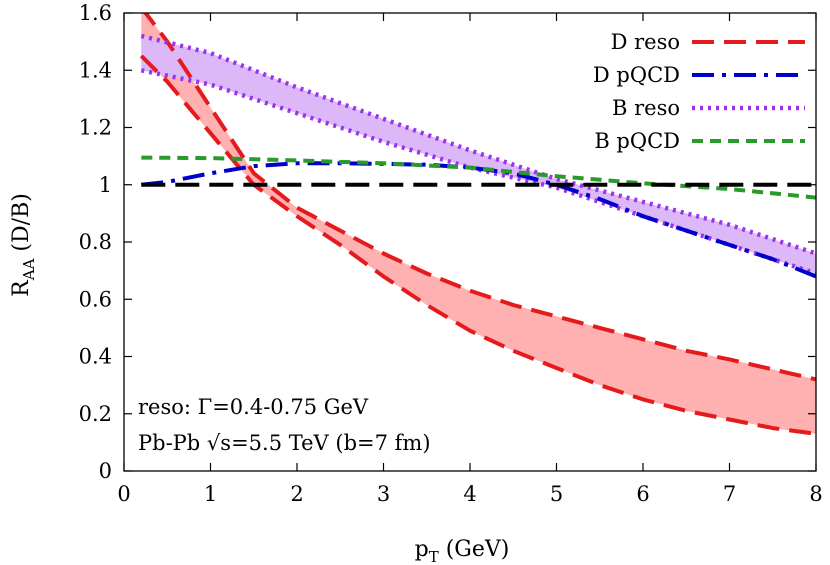 This screenshot has height=565, width=830. What do you see at coordinates (637, 141) in the screenshot?
I see `legend-label-b-pqcd: B pQCD` at bounding box center [637, 141].